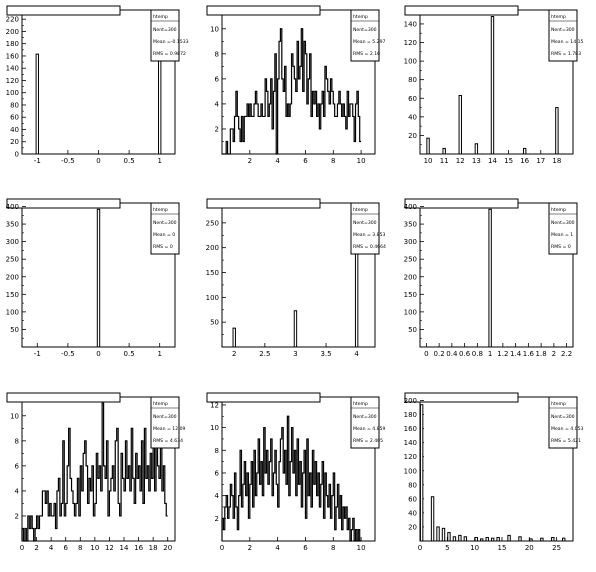 The image size is (596, 572). What do you see at coordinates (167, 548) in the screenshot?
I see `x-tick-label: 20` at bounding box center [167, 548].